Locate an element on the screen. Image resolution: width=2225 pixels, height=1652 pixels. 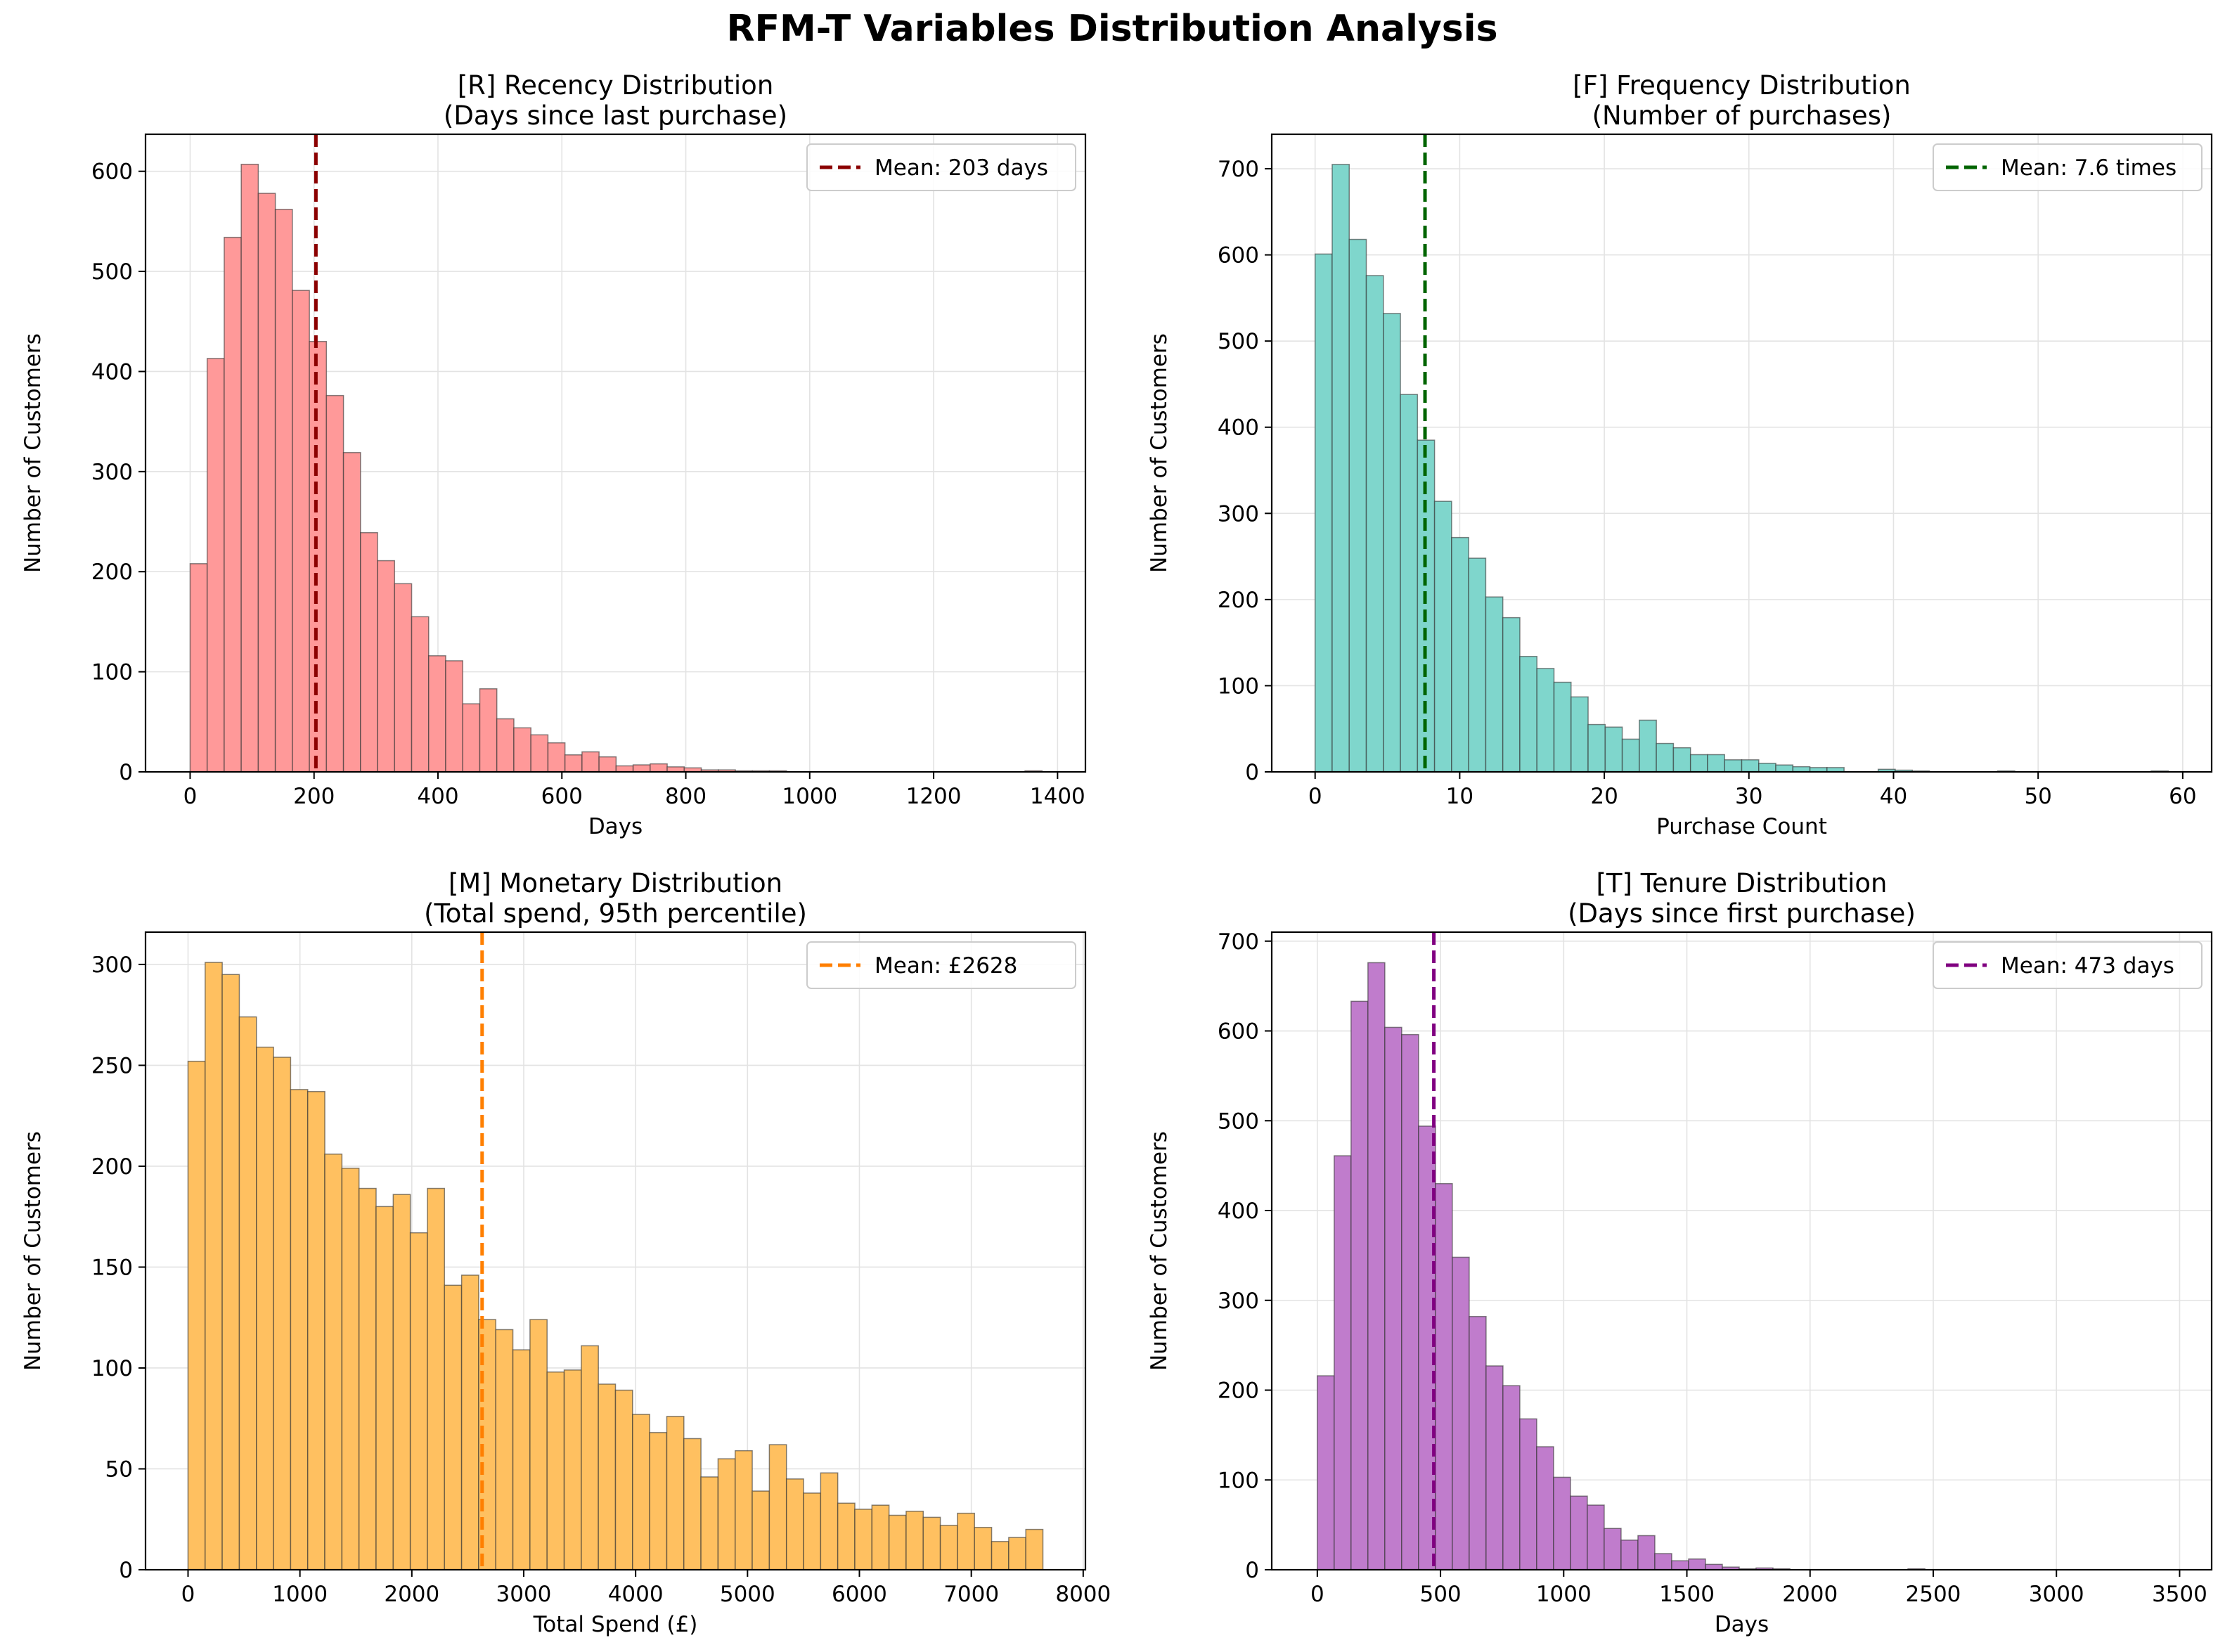
histogram-bars is located at coordinates (1741, 468).